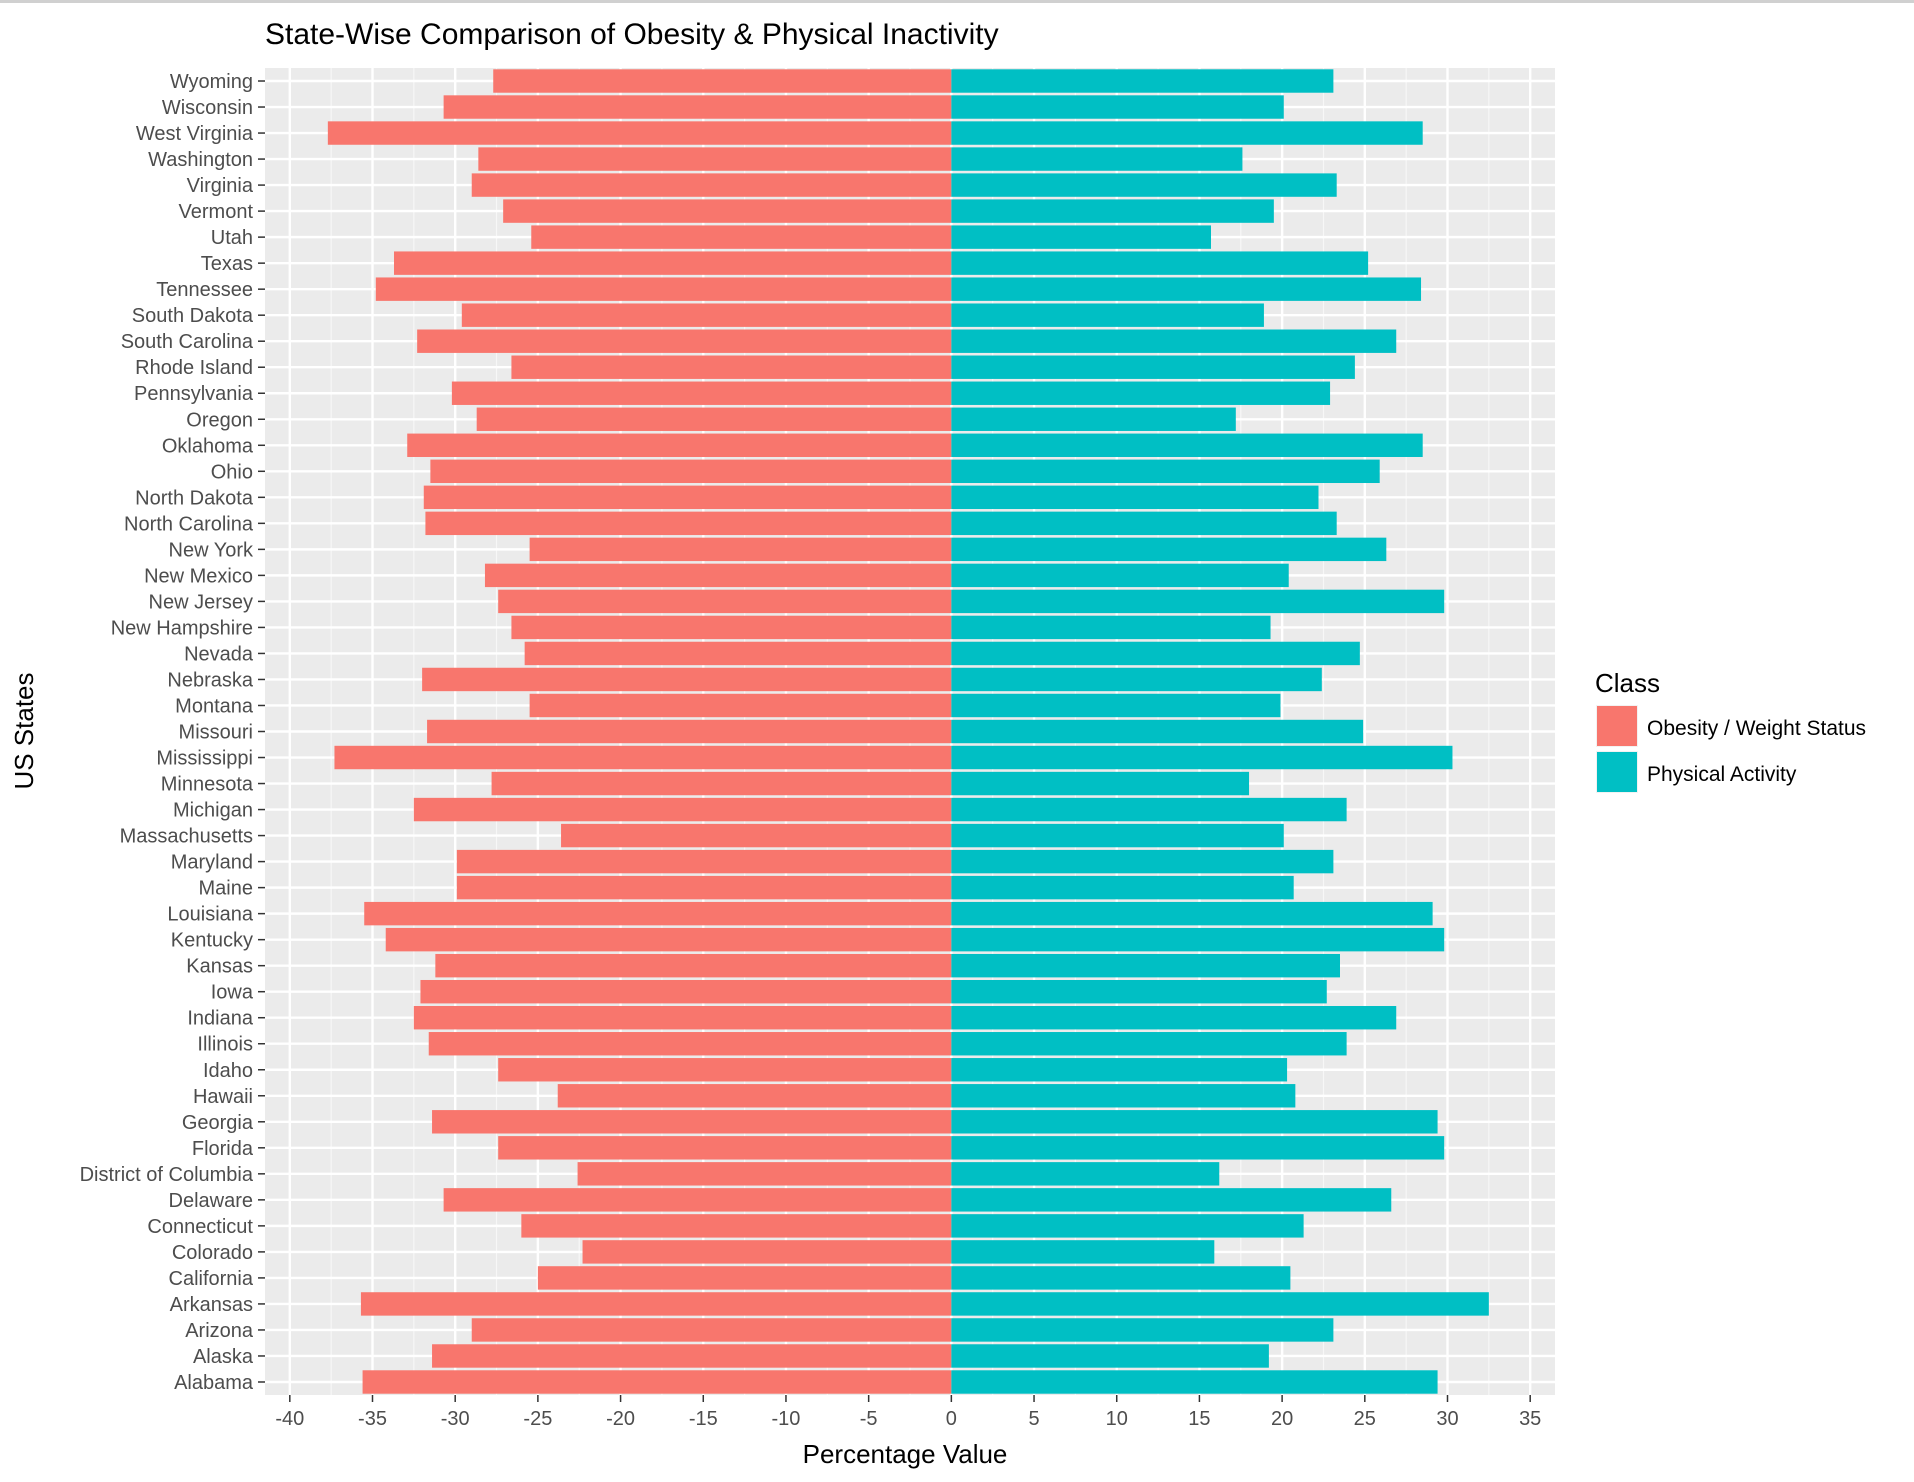 This screenshot has height=1482, width=1914. I want to click on y-tick-label: Maine, so click(226, 889).